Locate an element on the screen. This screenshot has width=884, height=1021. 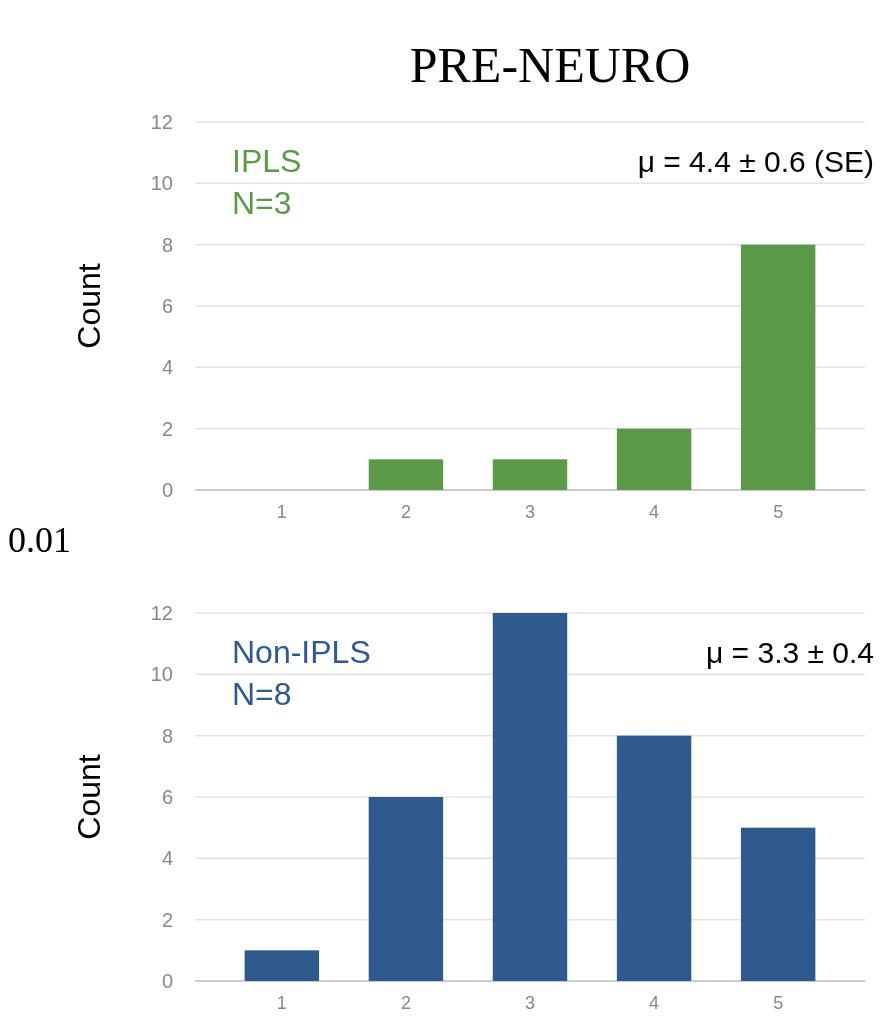
annotation: μ = 3.3 ± 0.4 is located at coordinates (789, 652).